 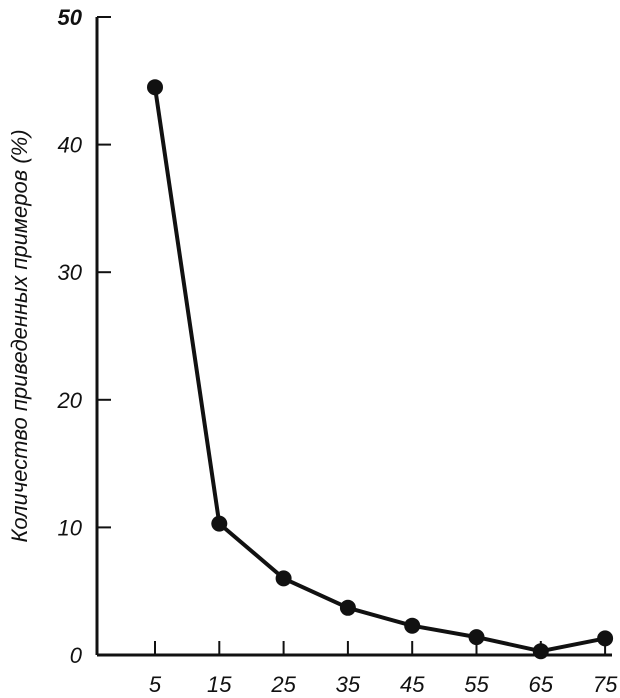 I want to click on x-tick-label: 25, so click(x=283, y=684).